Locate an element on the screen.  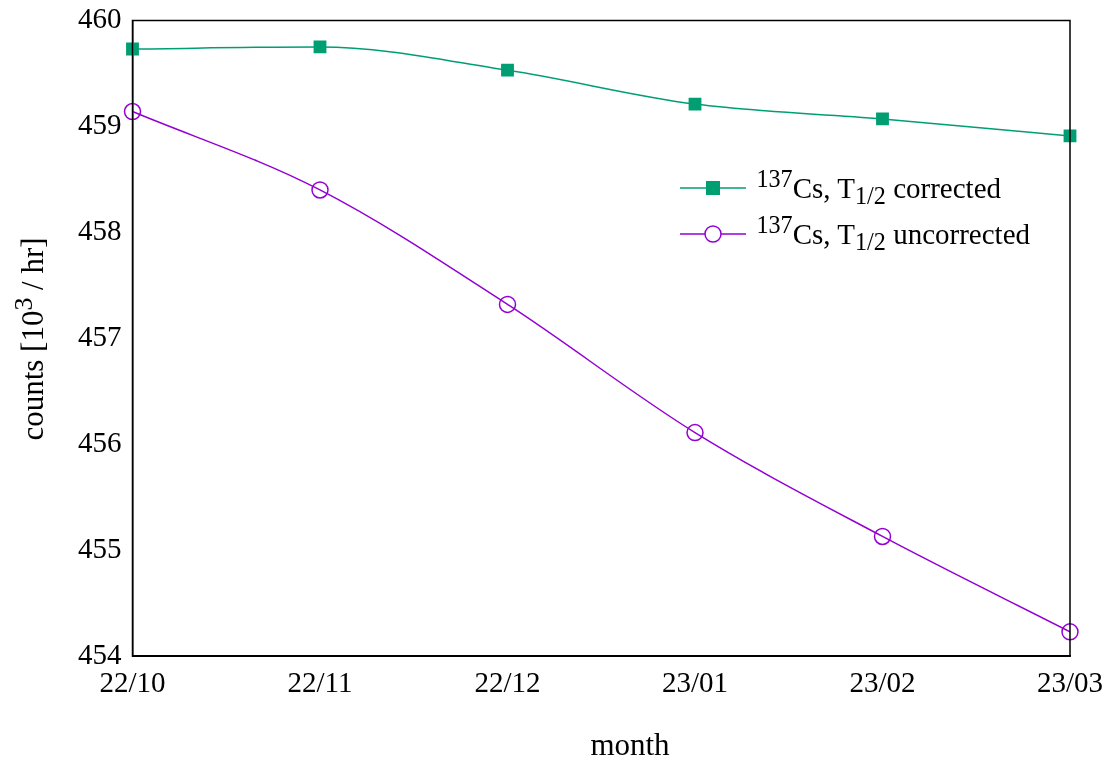
x-axis-title: month is located at coordinates (630, 745).